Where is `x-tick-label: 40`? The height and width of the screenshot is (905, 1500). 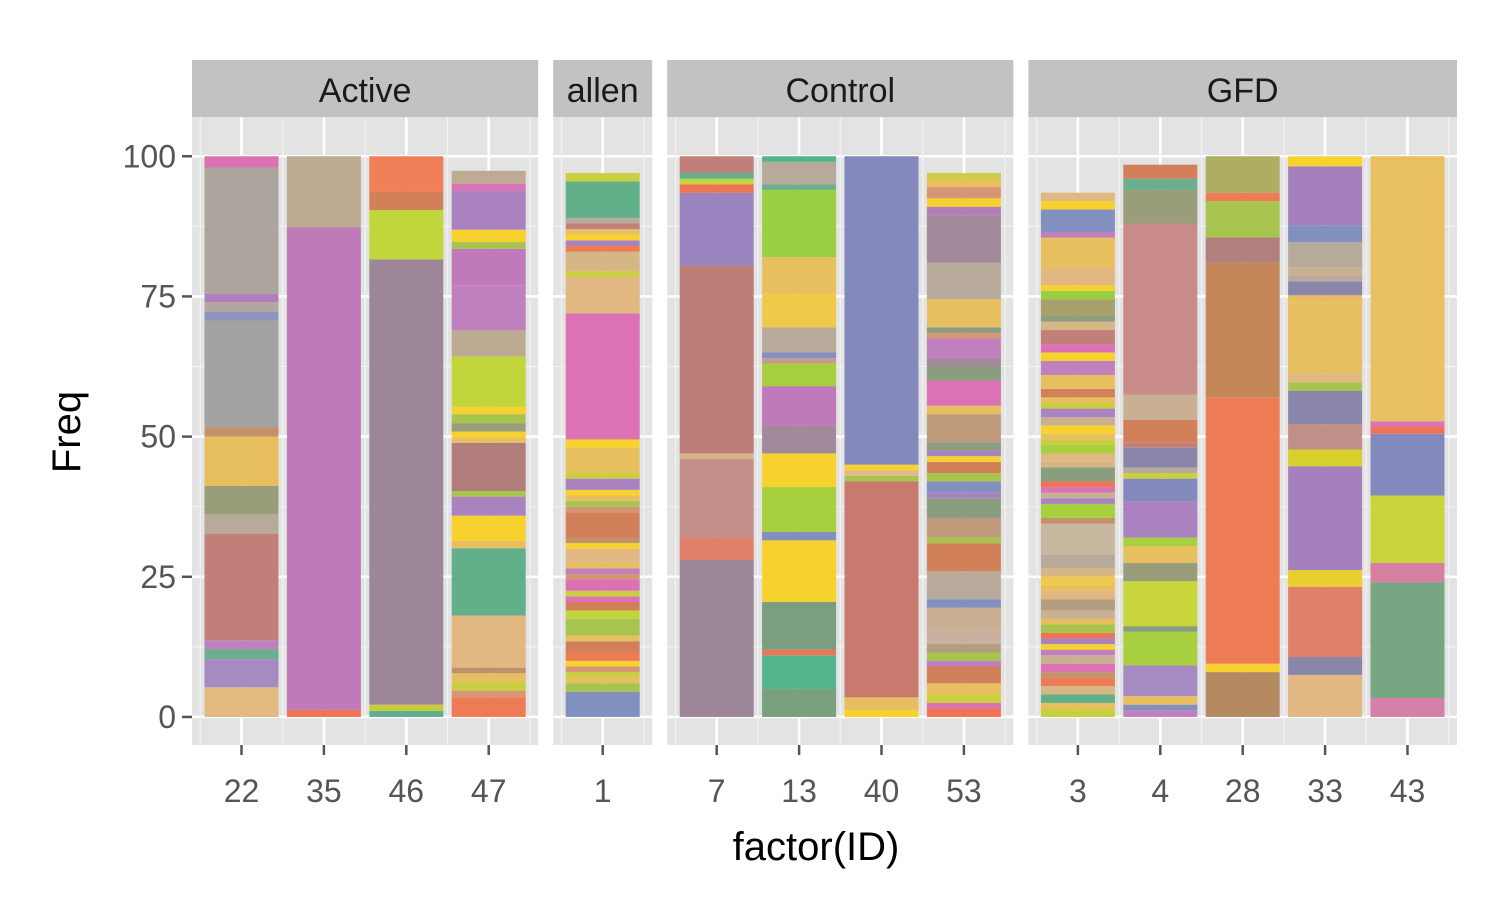
x-tick-label: 40 is located at coordinates (882, 791).